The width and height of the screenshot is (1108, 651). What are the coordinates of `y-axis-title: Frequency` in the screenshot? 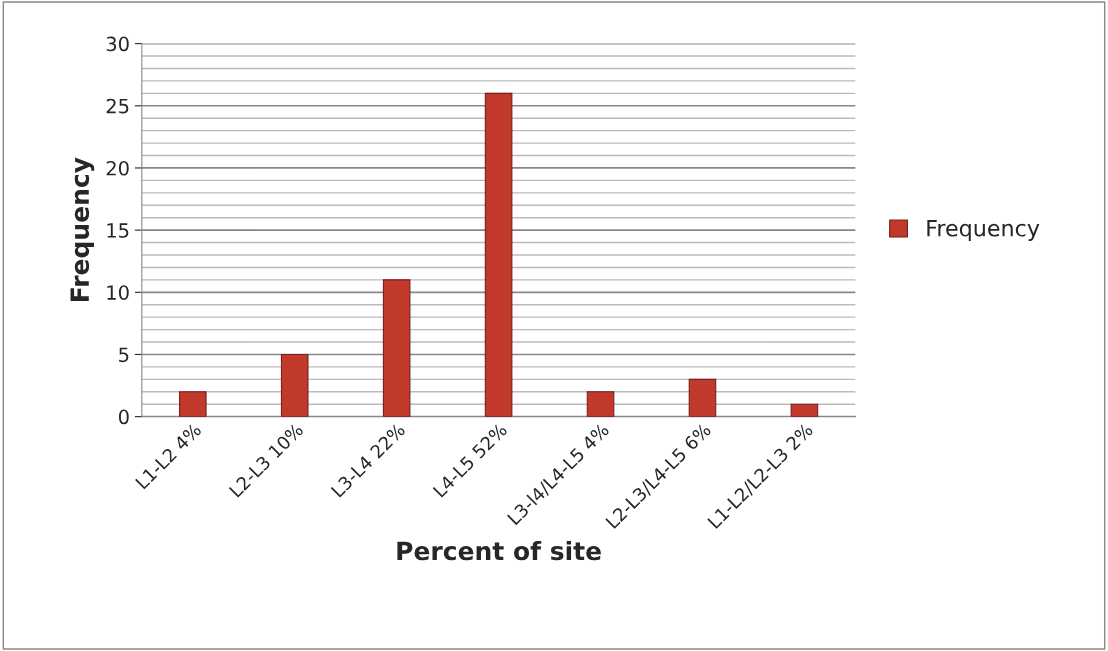 It's located at (82, 229).